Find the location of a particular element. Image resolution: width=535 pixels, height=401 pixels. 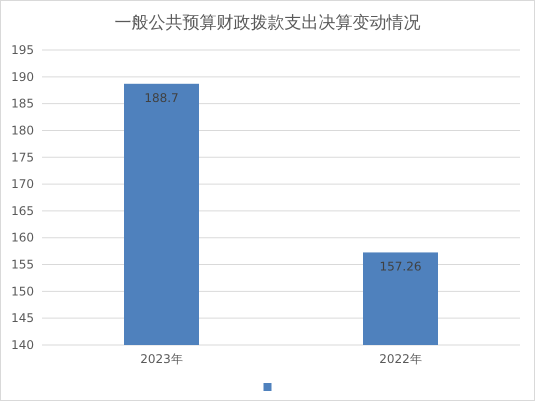

y-tick-label: 185 is located at coordinates (22, 103).